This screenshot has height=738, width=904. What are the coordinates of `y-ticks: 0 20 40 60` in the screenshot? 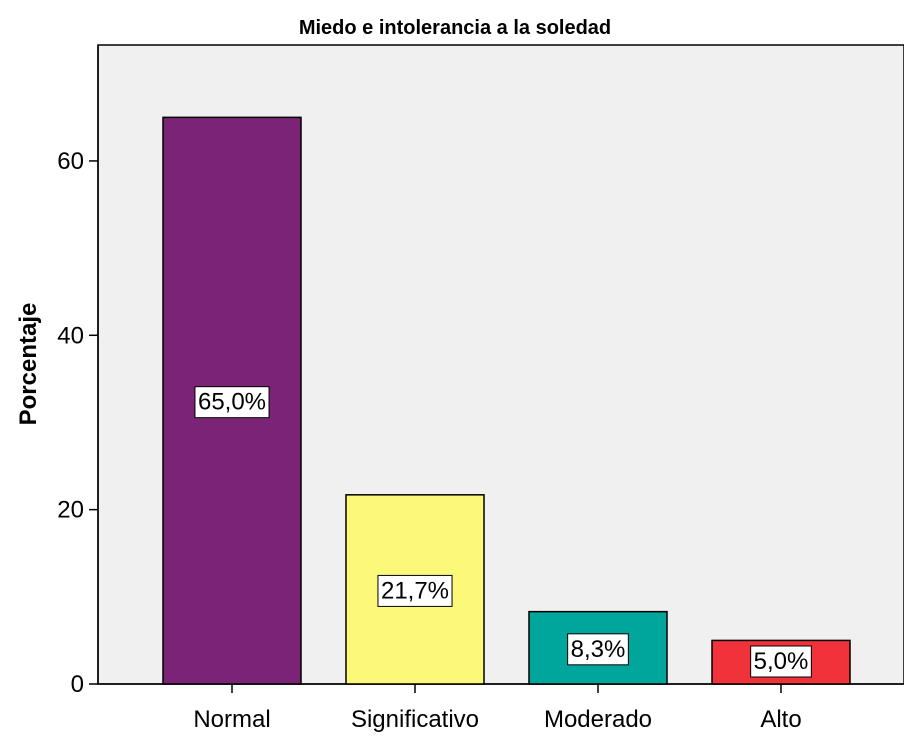 It's located at (77, 423).